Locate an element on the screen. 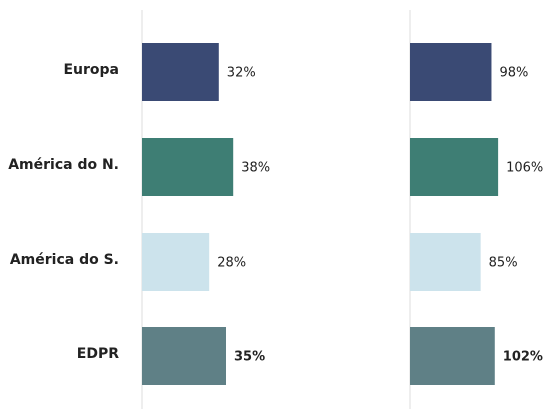  value-label: 85% is located at coordinates (503, 263).